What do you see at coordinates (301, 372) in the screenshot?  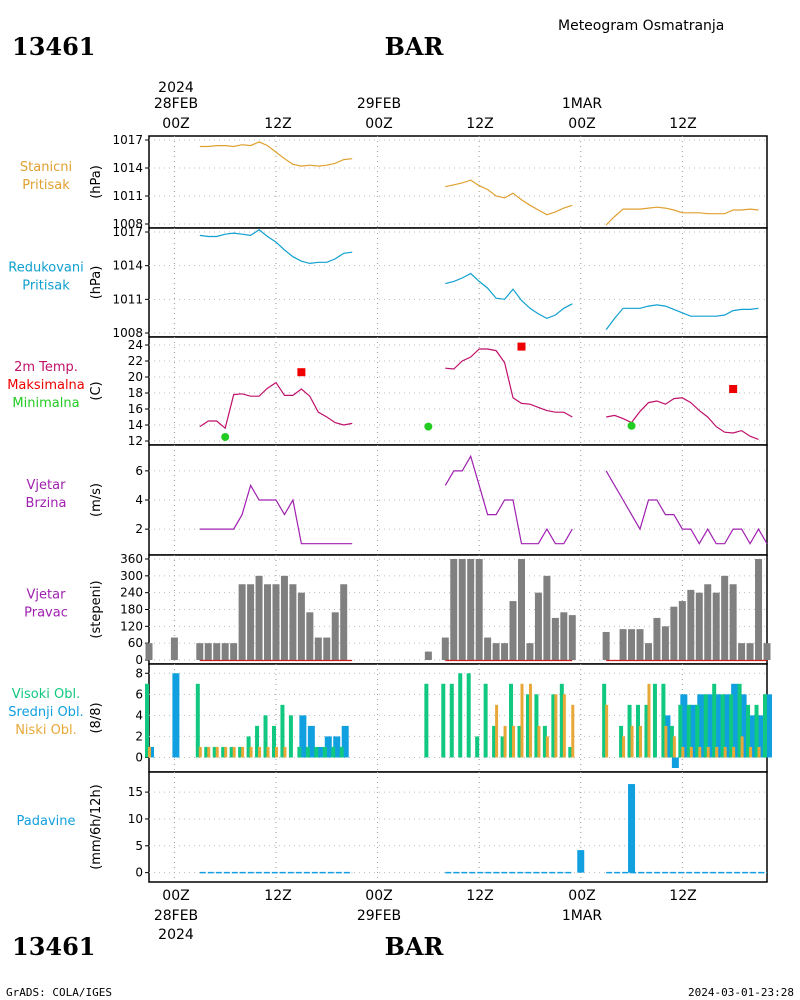 I see `tmax-marker` at bounding box center [301, 372].